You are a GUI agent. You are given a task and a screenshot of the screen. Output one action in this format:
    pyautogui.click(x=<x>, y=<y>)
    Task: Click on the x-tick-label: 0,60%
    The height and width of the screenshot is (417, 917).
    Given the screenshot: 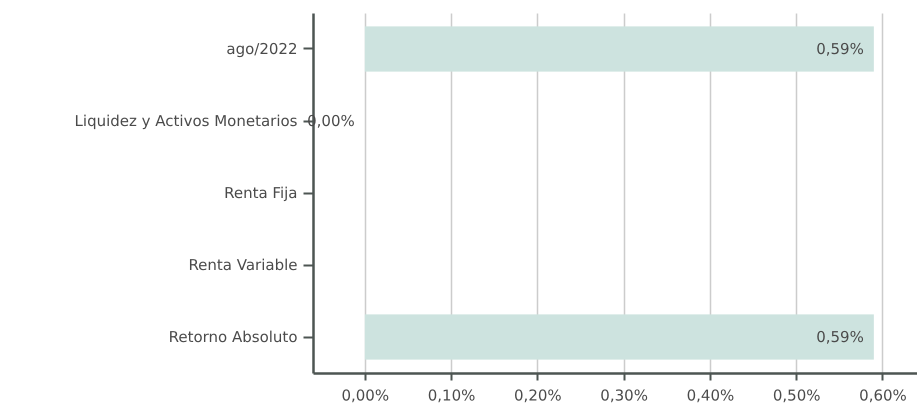 What is the action you would take?
    pyautogui.click(x=883, y=395)
    